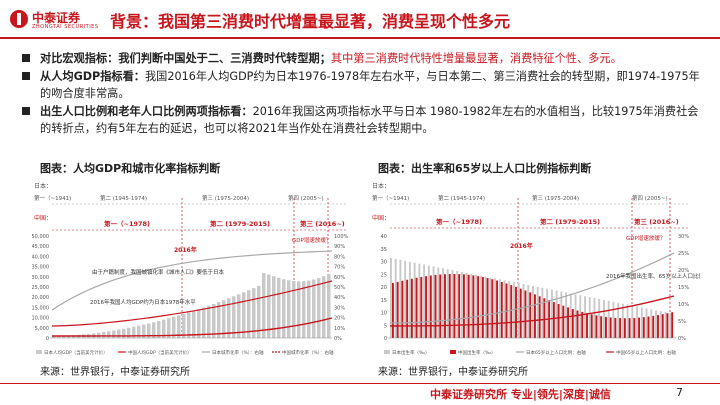 The width and height of the screenshot is (720, 405). What do you see at coordinates (646, 352) in the screenshot?
I see `legend-item: 中国65岁以上人口比例：右轴` at bounding box center [646, 352].